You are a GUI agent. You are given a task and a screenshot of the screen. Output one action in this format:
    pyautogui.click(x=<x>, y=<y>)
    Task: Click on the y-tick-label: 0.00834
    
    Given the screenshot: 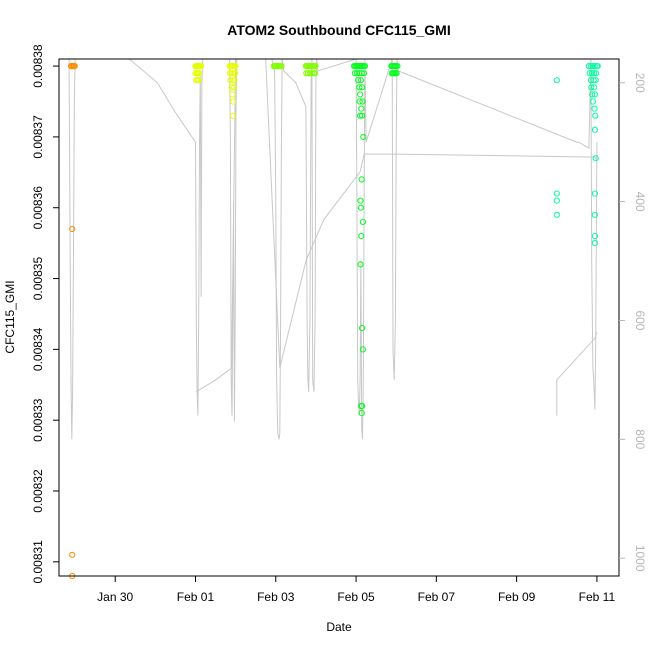 What is the action you would take?
    pyautogui.click(x=38, y=349)
    